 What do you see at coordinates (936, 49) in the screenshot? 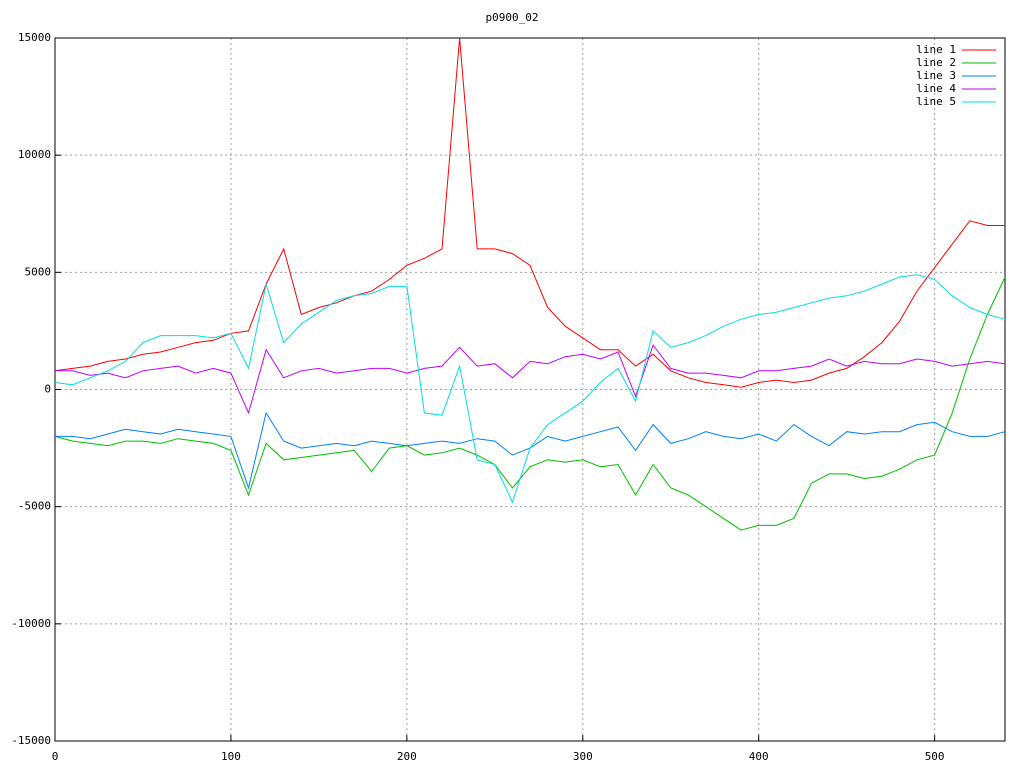
I see `legend-label: line 1` at bounding box center [936, 49].